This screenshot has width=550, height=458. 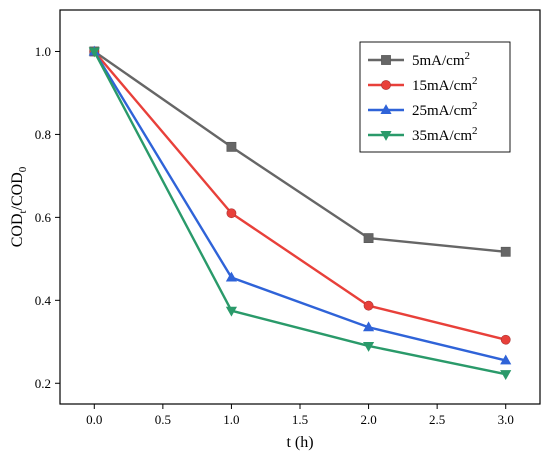 What do you see at coordinates (43, 217) in the screenshot?
I see `y-tick-label: 0.6` at bounding box center [43, 217].